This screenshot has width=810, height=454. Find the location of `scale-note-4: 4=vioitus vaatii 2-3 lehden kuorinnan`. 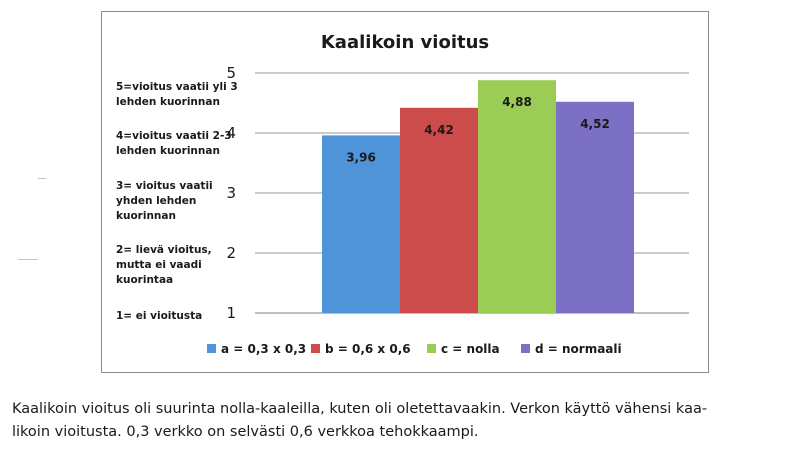

scale-note-4: 4=vioitus vaatii 2-3 lehden kuorinnan is located at coordinates (191, 144).